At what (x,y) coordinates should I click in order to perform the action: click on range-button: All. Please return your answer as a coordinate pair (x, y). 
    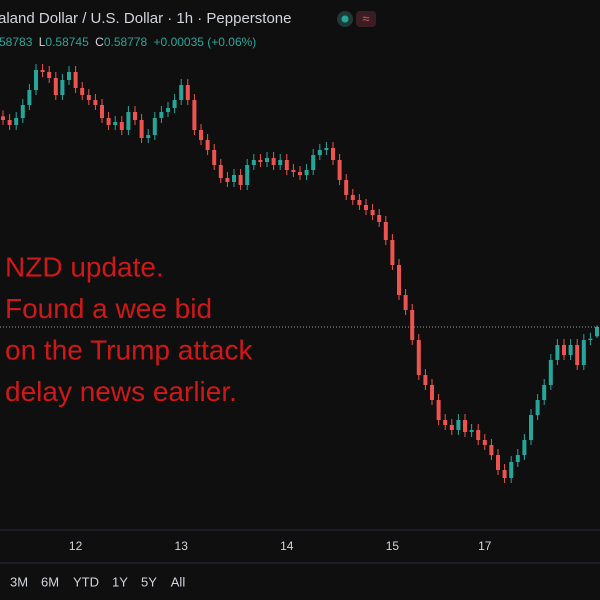
    Looking at the image, I should click on (178, 581).